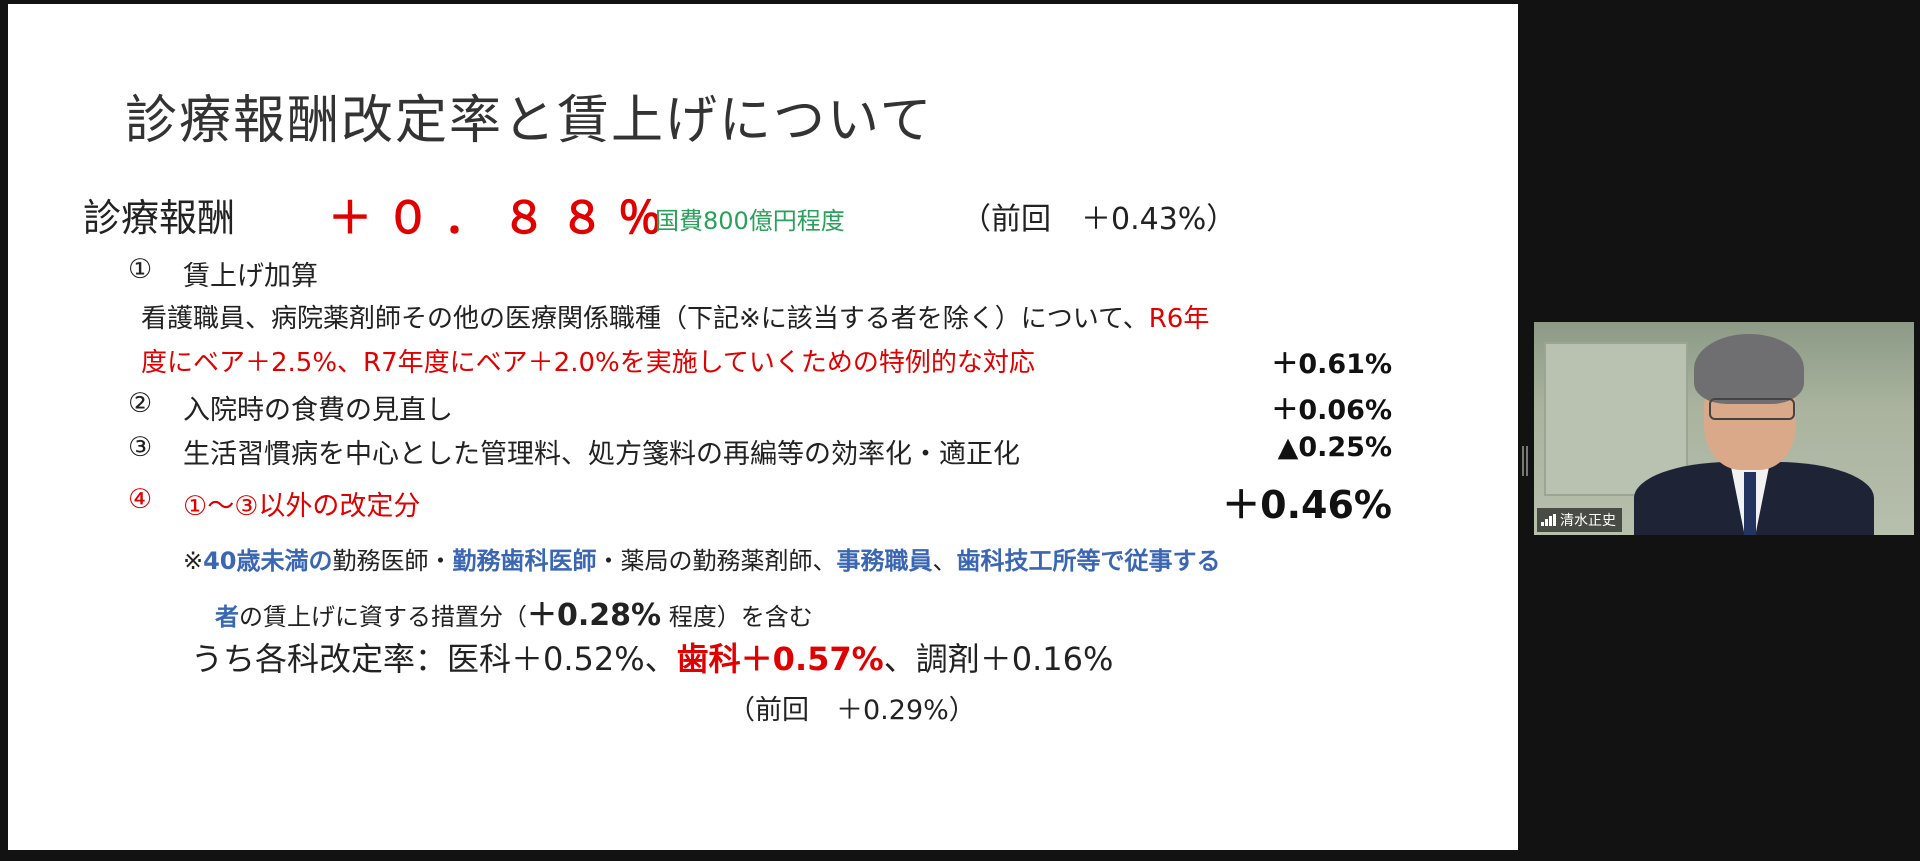 This screenshot has width=1920, height=861. Describe the element at coordinates (588, 363) in the screenshot. I see `item1-description-line2: 度にベア＋2.5%、R7年度にベア＋2.0%を実施していくための特例的な対応` at that location.